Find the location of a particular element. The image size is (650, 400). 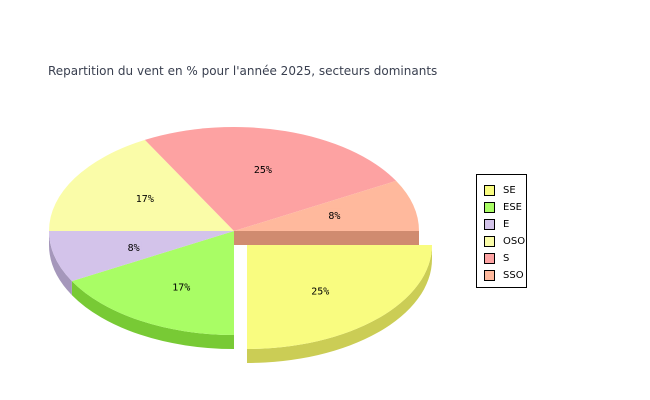

data-label-ESE: 17% is located at coordinates (181, 287).